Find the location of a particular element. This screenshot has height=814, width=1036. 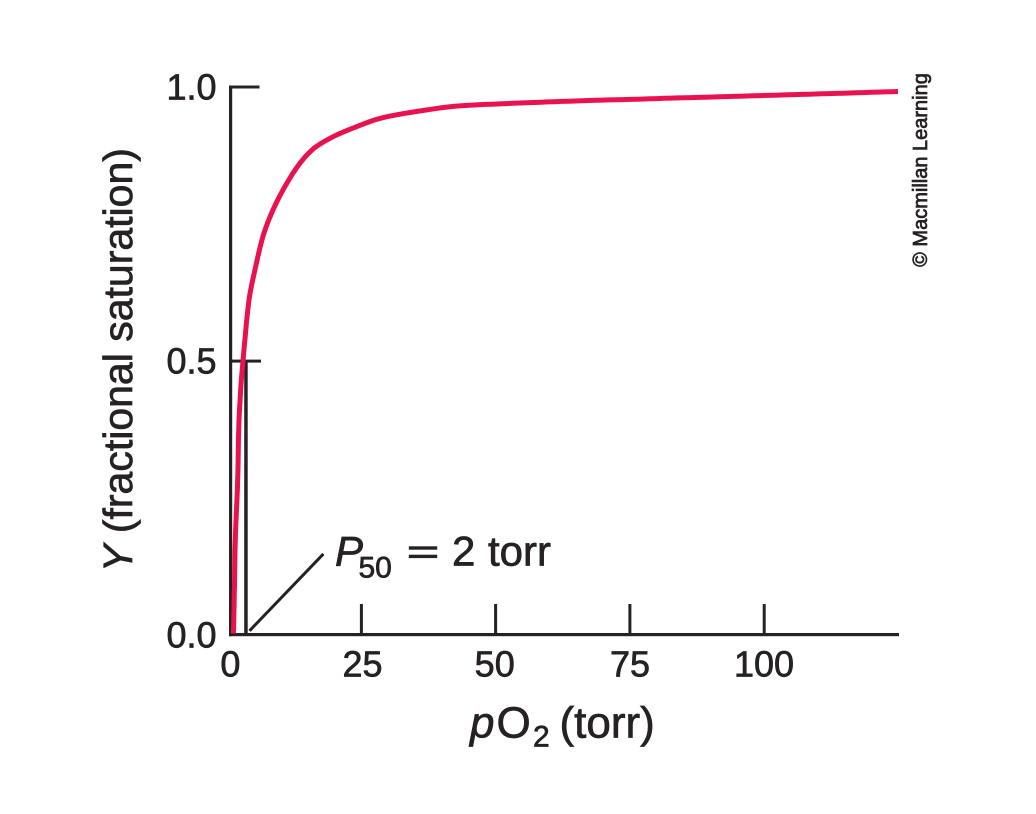

svg-text: © Macmillan Learning is located at coordinates (921, 170).